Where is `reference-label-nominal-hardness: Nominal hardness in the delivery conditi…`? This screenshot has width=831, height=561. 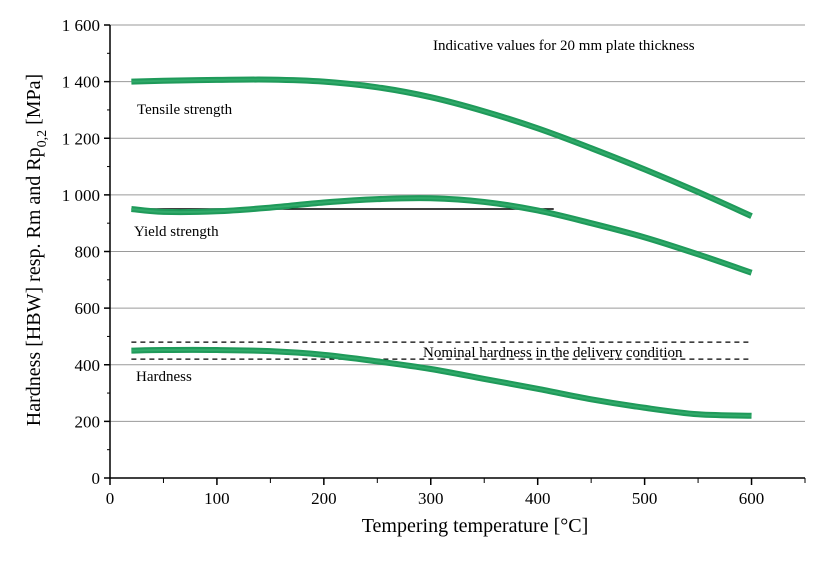
reference-label-nominal-hardness: Nominal hardness in the delivery conditi… is located at coordinates (553, 353).